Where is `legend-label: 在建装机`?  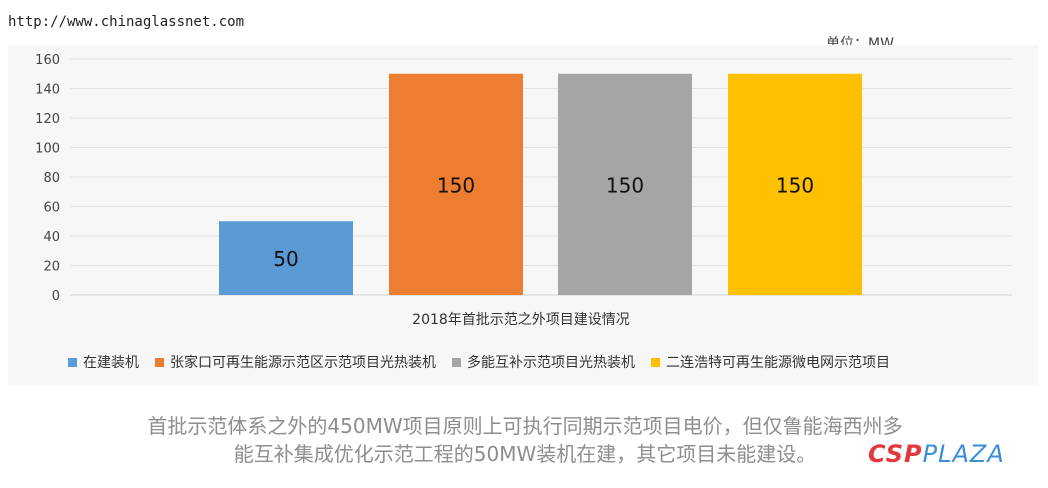 legend-label: 在建装机 is located at coordinates (111, 363).